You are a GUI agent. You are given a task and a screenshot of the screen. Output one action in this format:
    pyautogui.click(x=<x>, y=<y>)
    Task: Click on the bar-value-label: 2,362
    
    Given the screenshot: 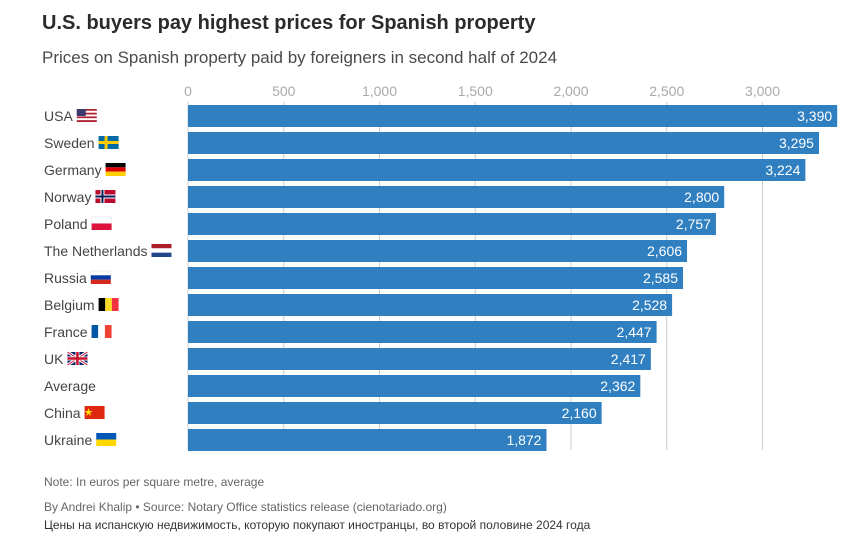 What is the action you would take?
    pyautogui.click(x=617, y=386)
    